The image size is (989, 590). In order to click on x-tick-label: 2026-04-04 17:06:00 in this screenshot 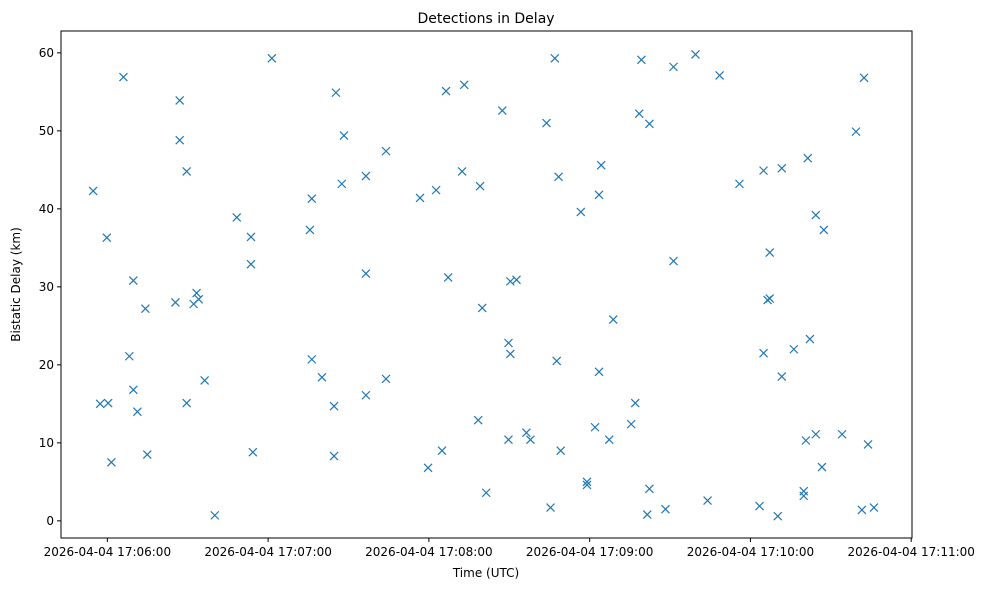, I will do `click(107, 552)`.